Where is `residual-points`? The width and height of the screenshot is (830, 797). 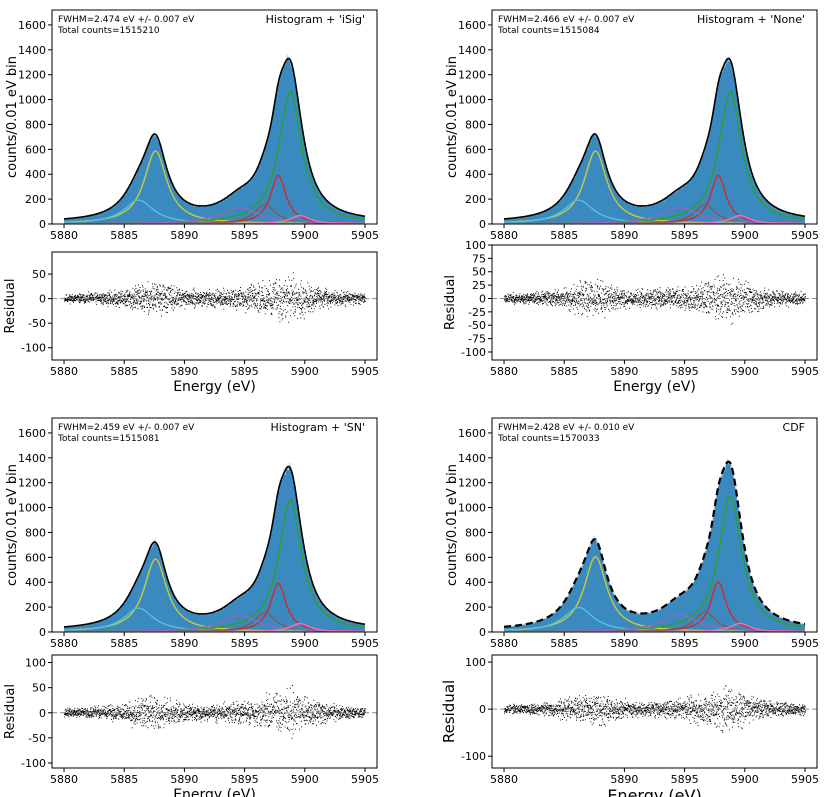
residual-points is located at coordinates (215, 712).